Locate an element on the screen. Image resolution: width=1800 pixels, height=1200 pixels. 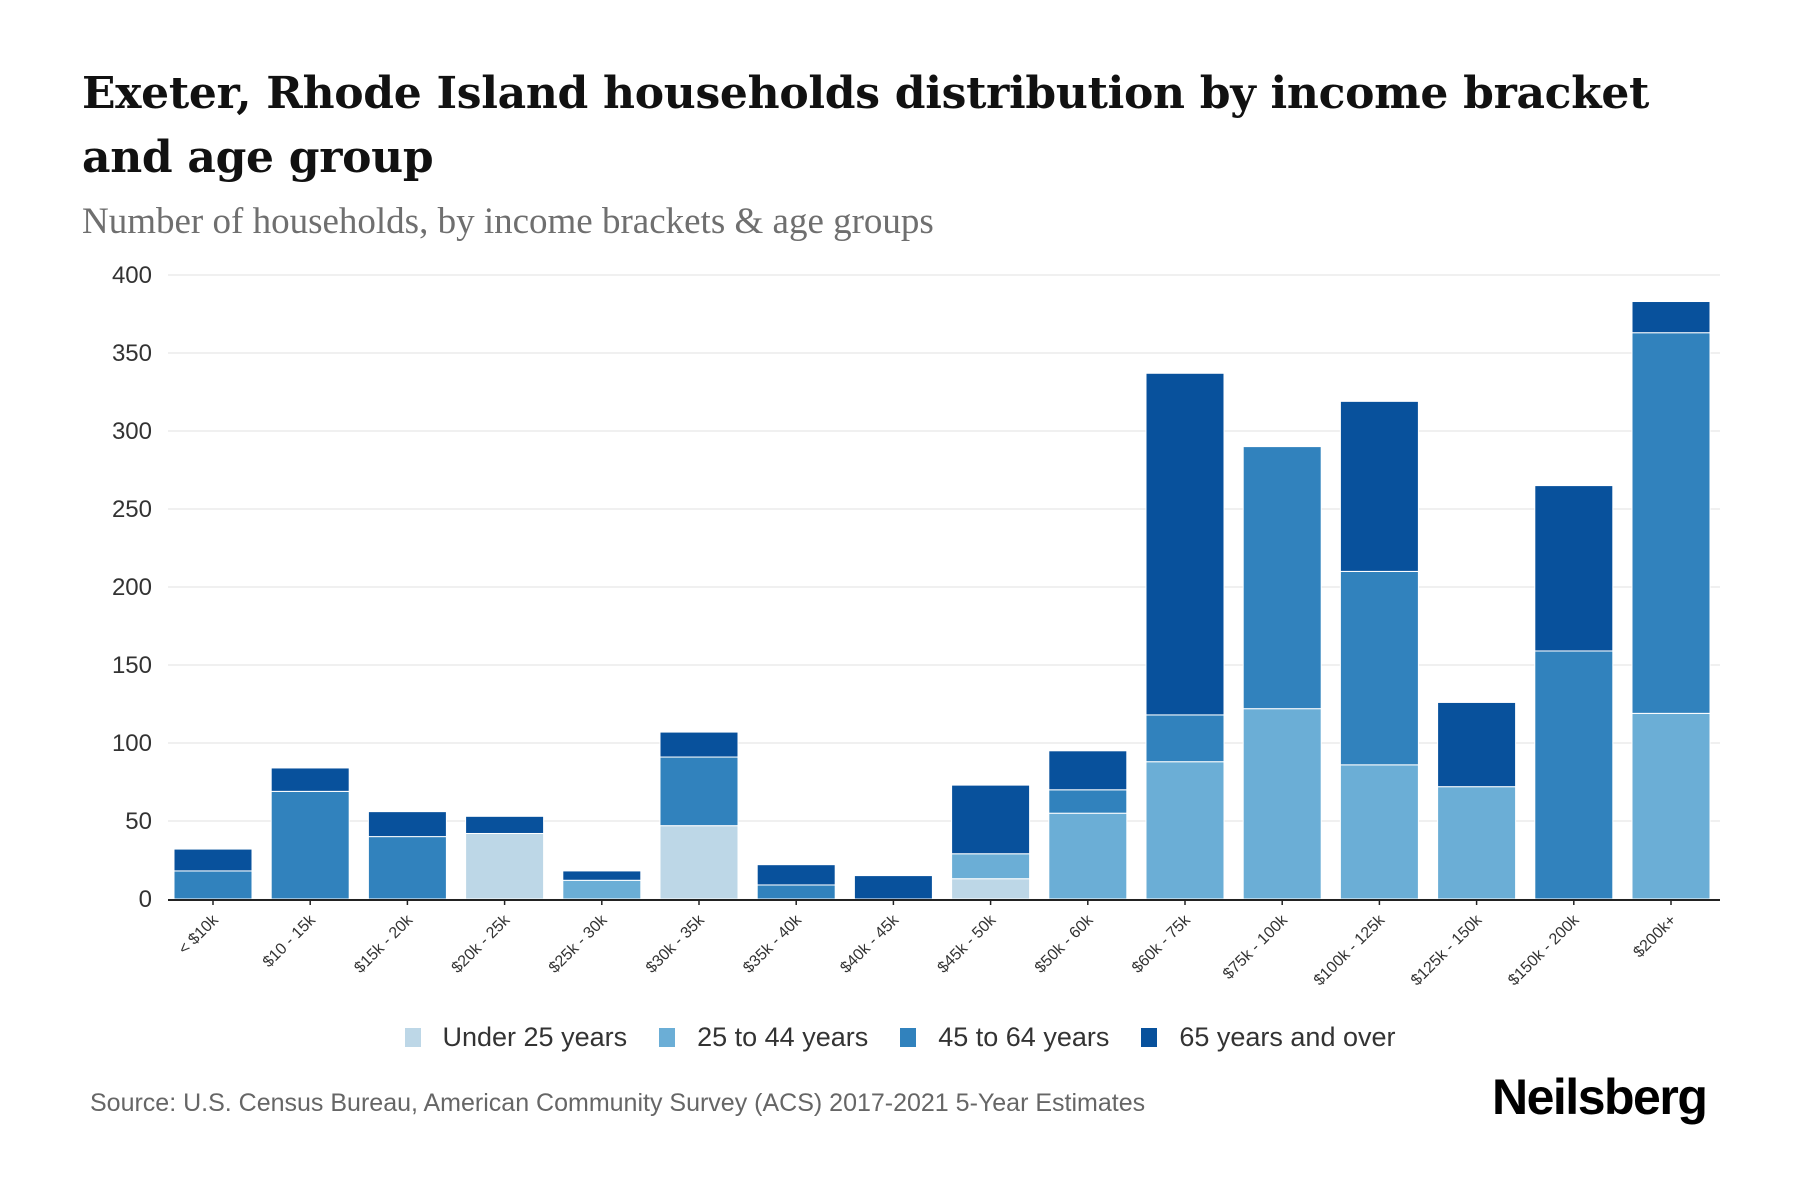
legend-label: 65 years and over is located at coordinates (1287, 1037).